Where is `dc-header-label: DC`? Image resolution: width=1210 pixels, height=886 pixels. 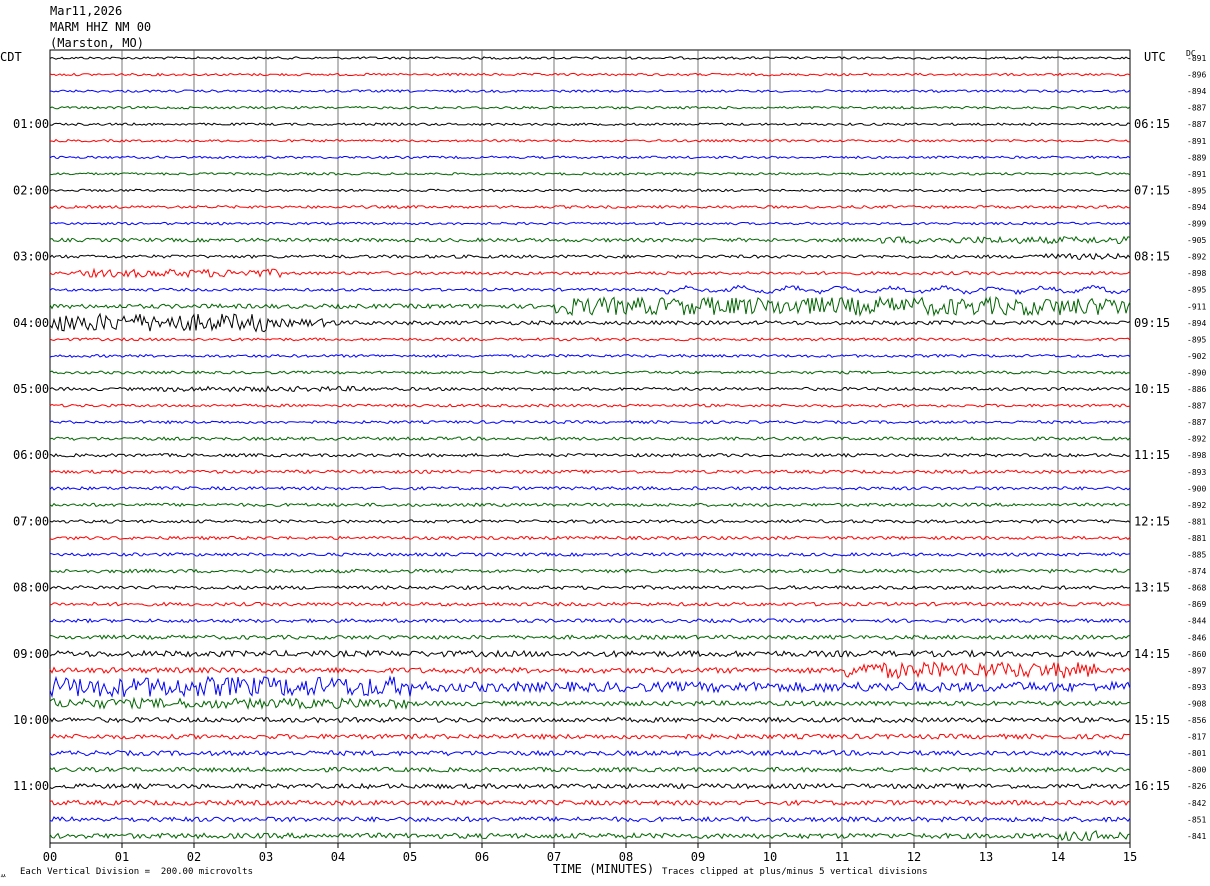
dc-header-label: DC is located at coordinates (1191, 53).